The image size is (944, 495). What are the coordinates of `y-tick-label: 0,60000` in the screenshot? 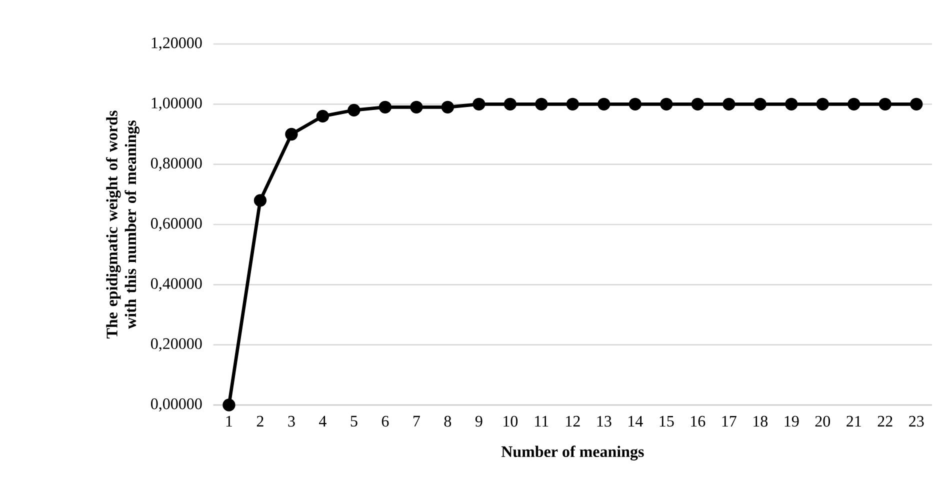 It's located at (176, 225).